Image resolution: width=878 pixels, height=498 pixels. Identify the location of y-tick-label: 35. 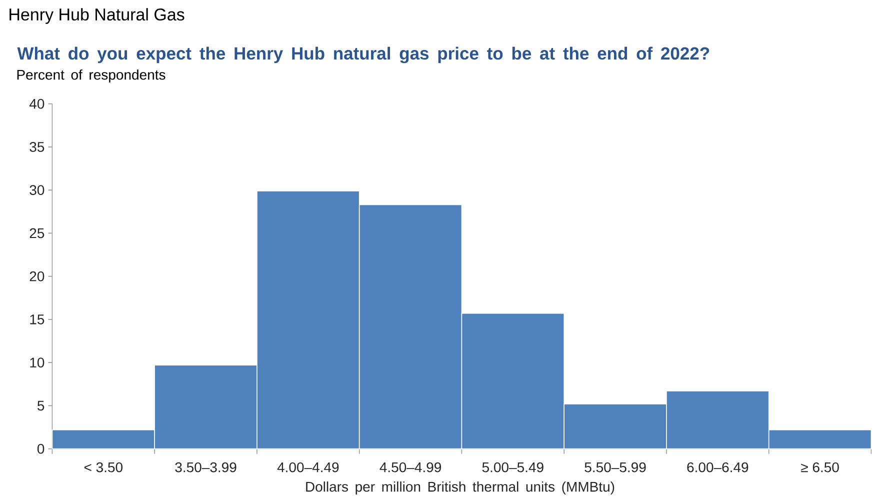
(37, 147).